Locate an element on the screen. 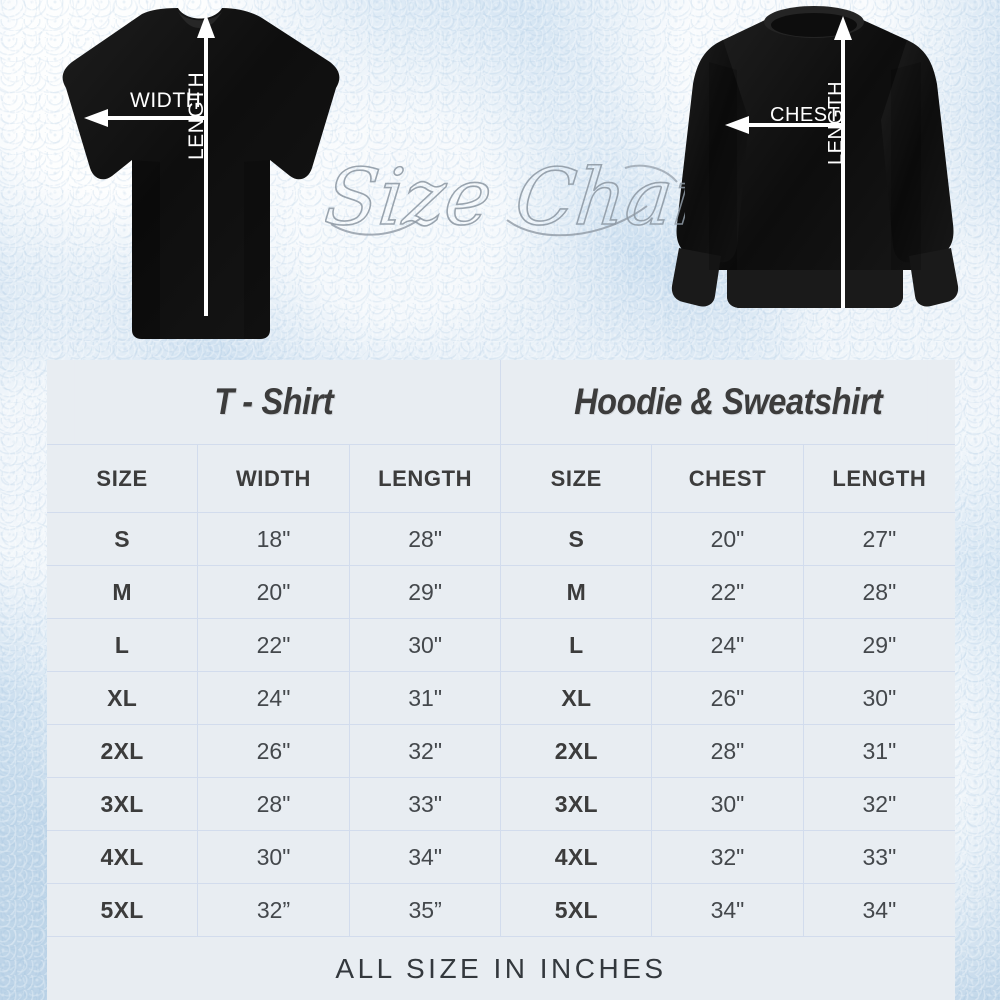 This screenshot has width=1000, height=1000. table-row: M 20" 29" M 22" 28" is located at coordinates (501, 592).